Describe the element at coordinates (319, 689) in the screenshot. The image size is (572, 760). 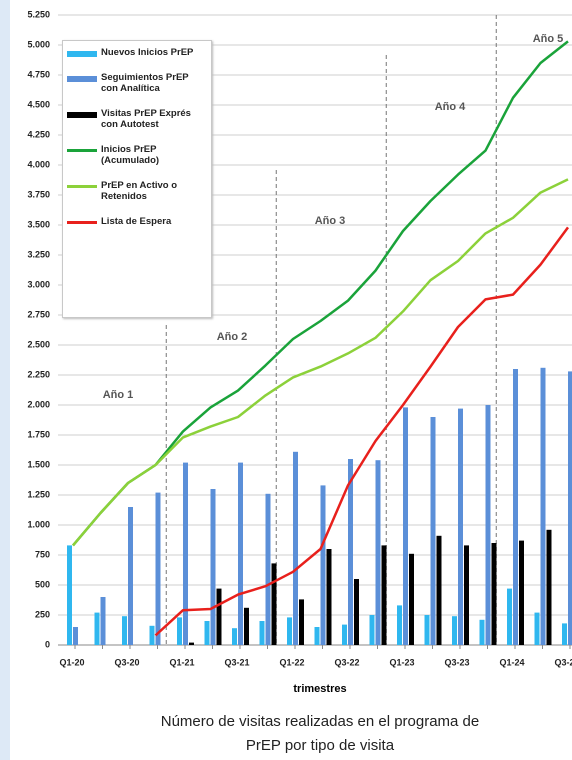
I see `x-axis-label: trimestres` at that location.